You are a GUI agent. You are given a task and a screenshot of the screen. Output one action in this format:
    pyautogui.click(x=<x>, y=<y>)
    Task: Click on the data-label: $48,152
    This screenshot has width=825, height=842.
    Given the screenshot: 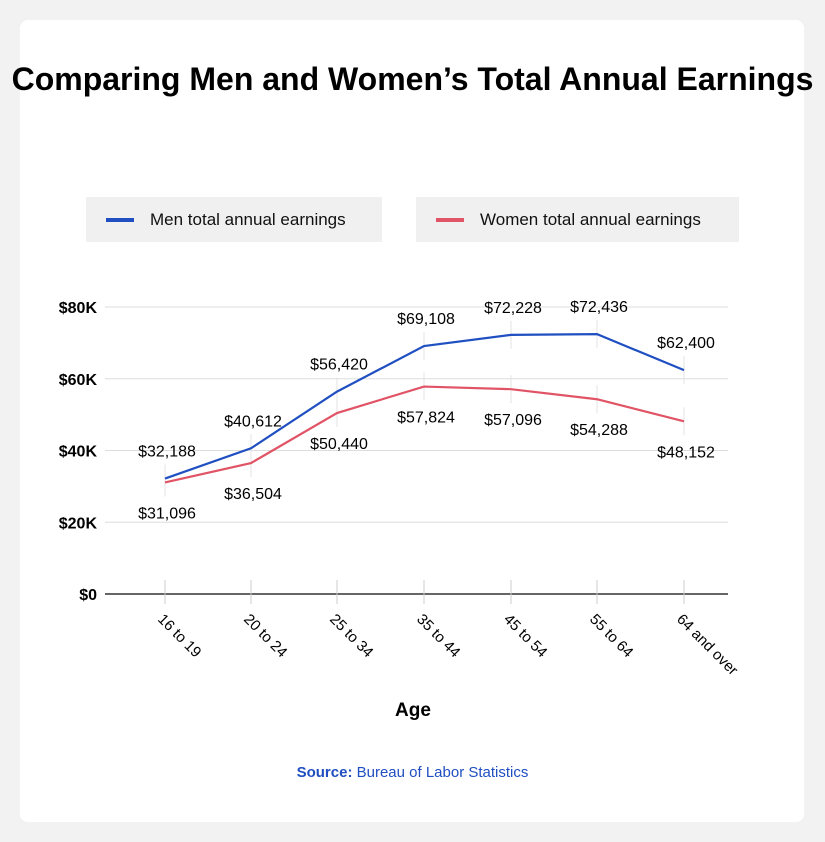 What is the action you would take?
    pyautogui.click(x=686, y=452)
    